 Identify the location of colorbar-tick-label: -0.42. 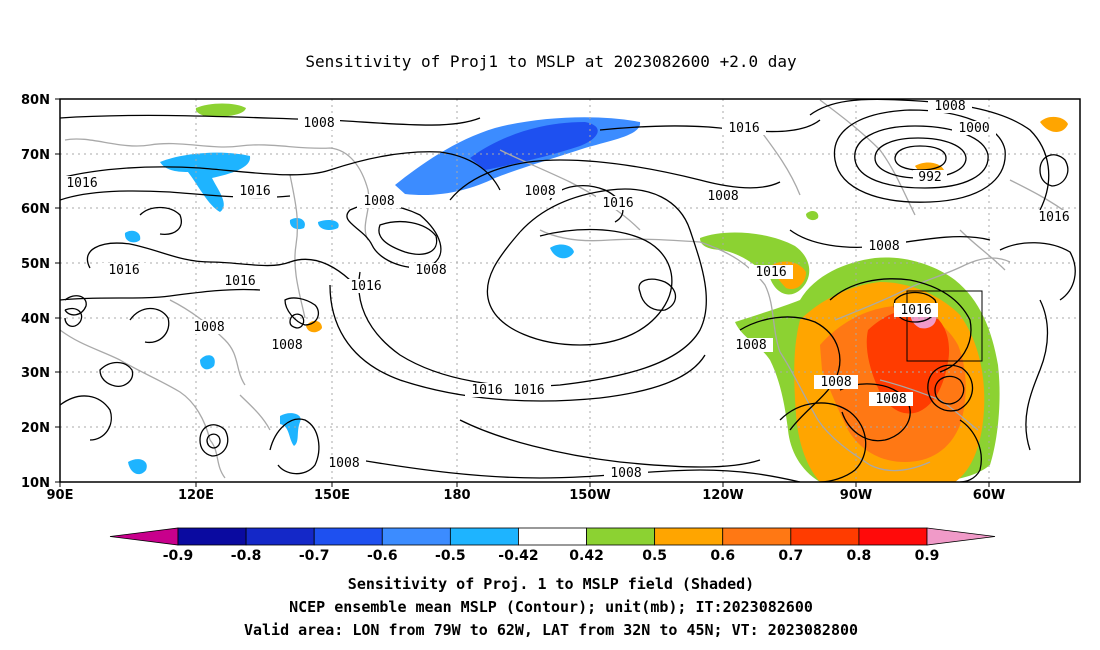
(518, 556).